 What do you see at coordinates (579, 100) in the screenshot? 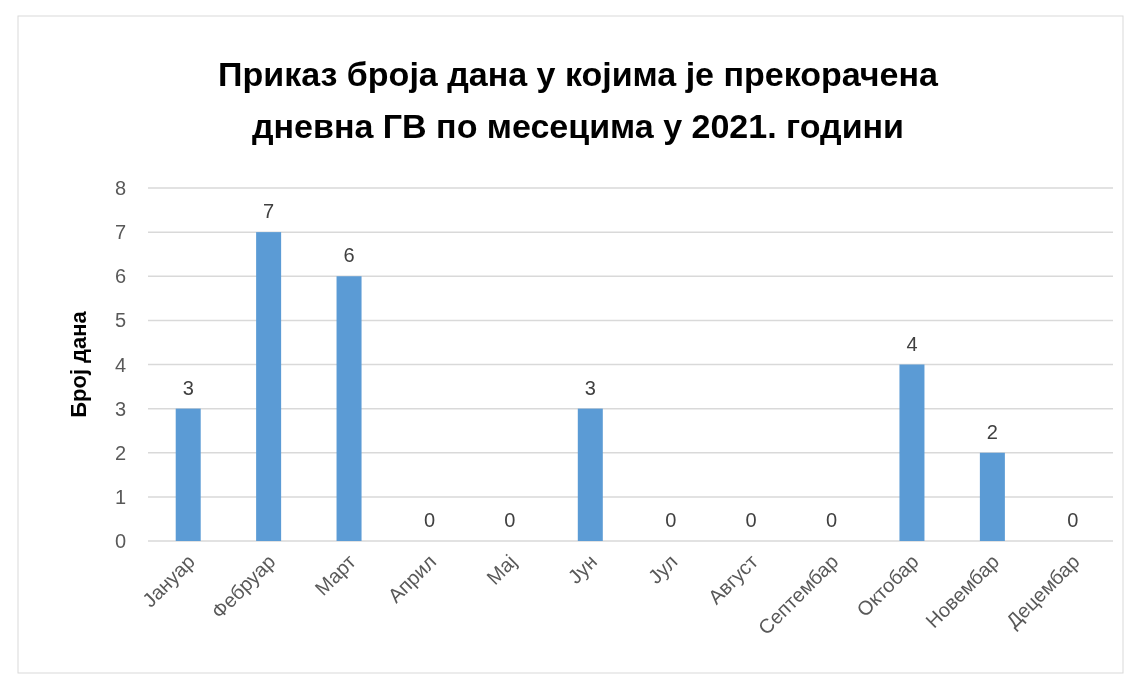
I see `chart-title: Приказ броја дана у којима је прекорачена дневна ГВ по месецима у 2021. години` at bounding box center [579, 100].